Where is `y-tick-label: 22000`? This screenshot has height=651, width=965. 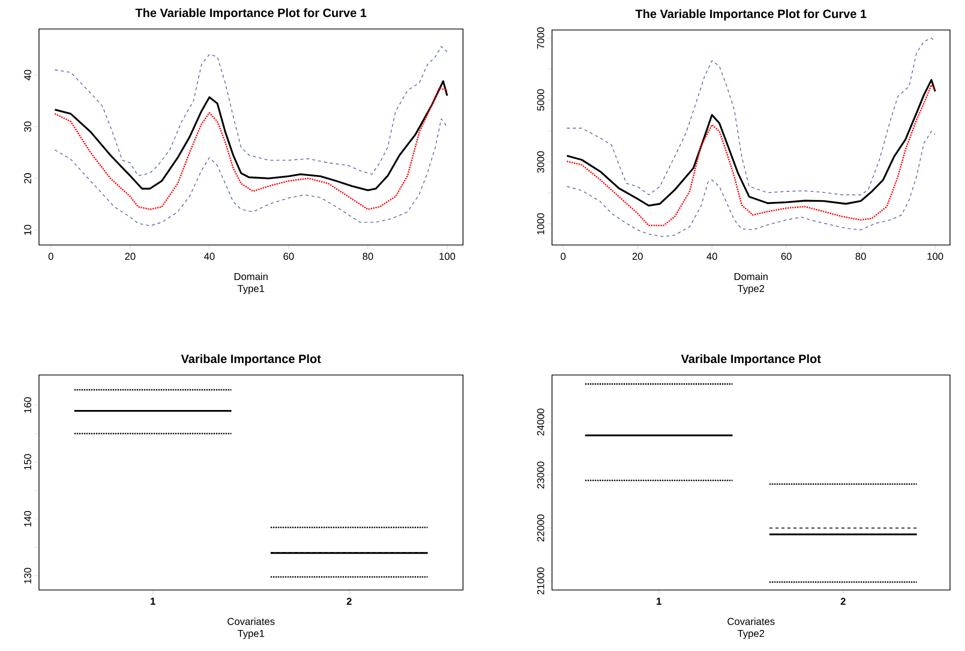 y-tick-label: 22000 is located at coordinates (540, 528).